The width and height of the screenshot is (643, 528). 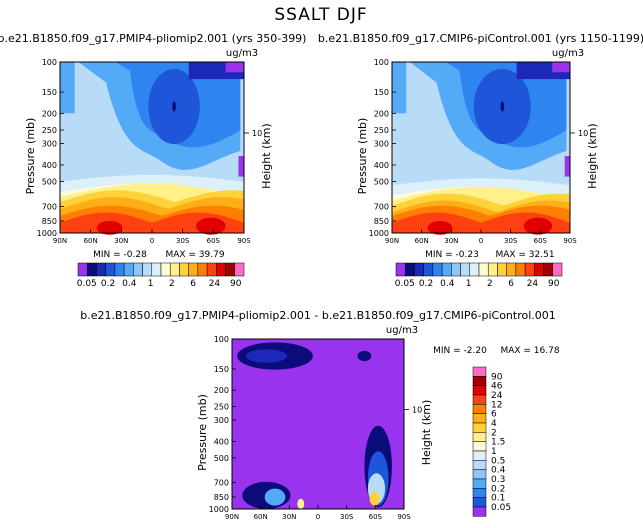 What do you see at coordinates (202, 432) in the screenshot?
I see `y-axis-label: Pressure (mb)` at bounding box center [202, 432].